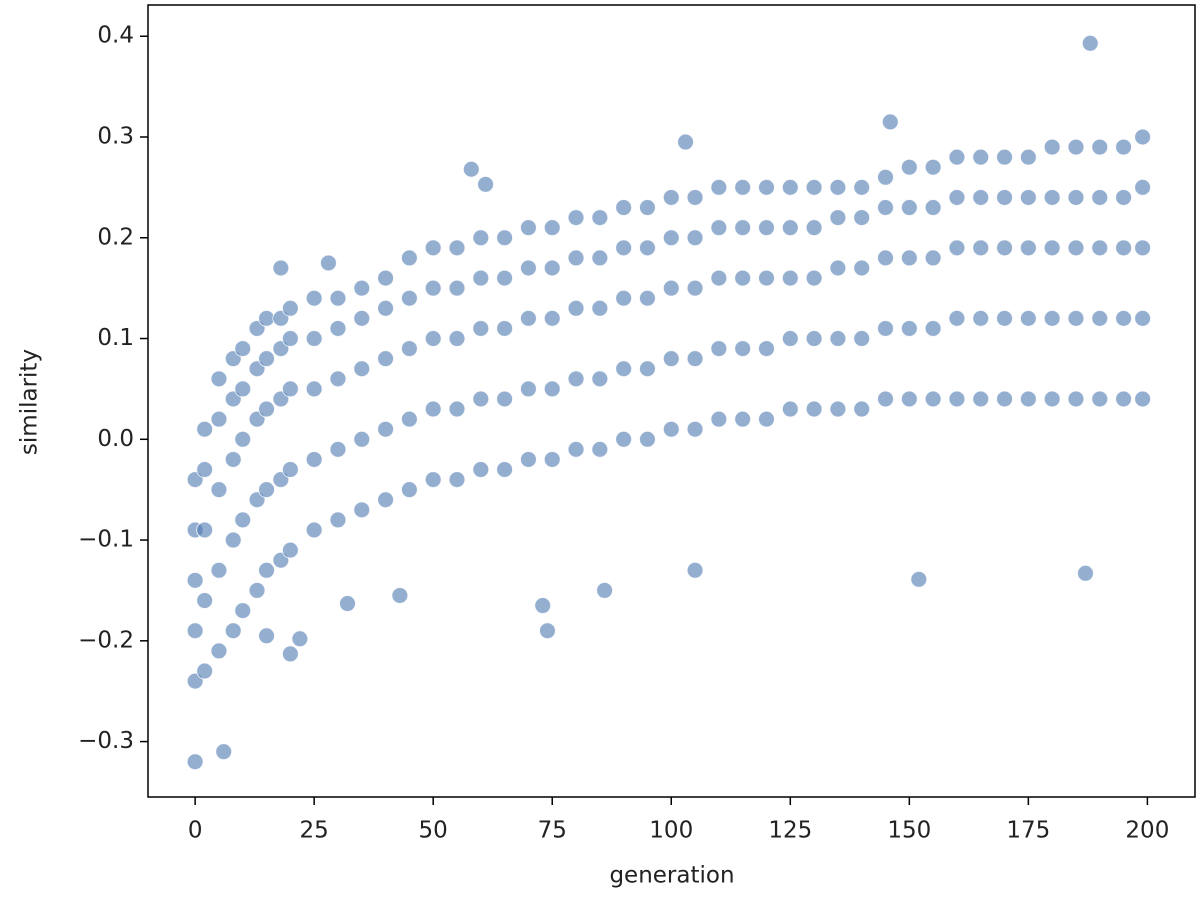 This screenshot has height=900, width=1202. I want to click on x-tick-label: 150, so click(909, 831).